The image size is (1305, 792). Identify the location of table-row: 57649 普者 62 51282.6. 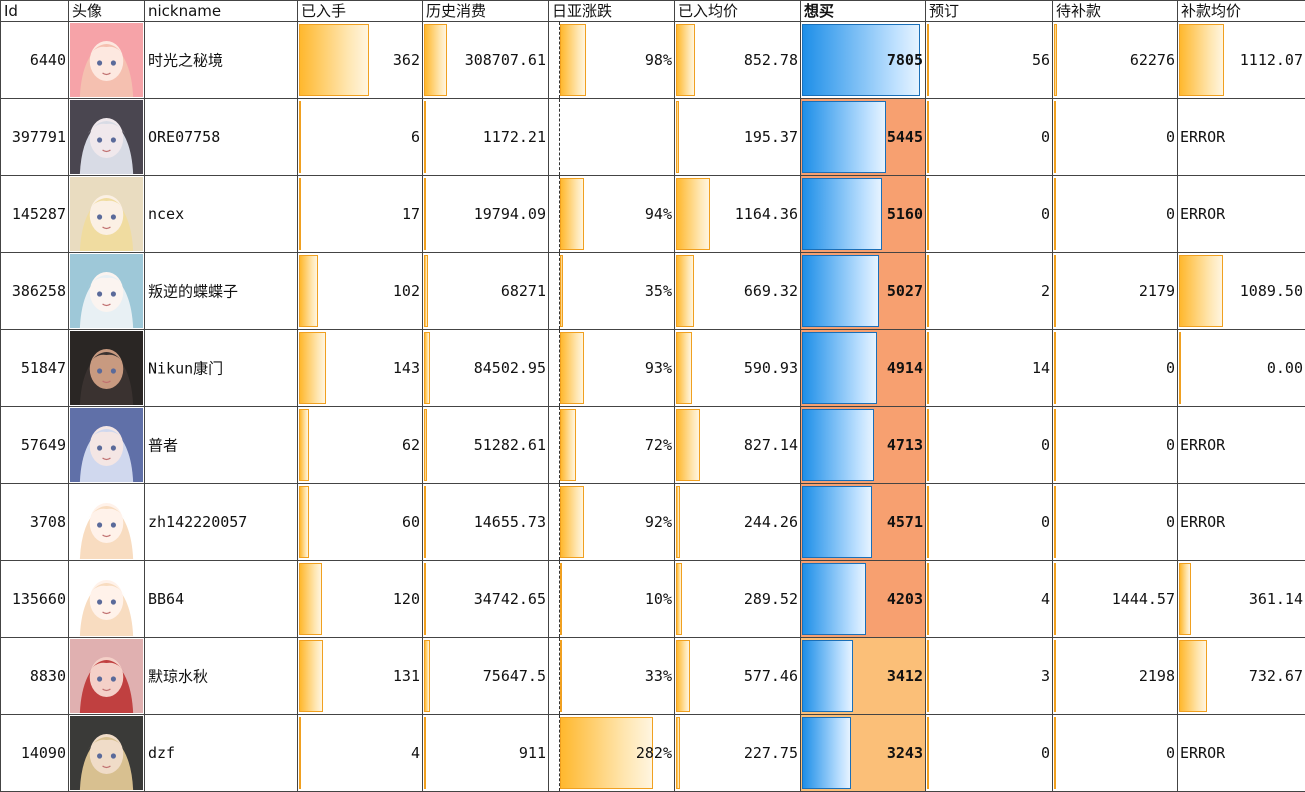
(653, 445).